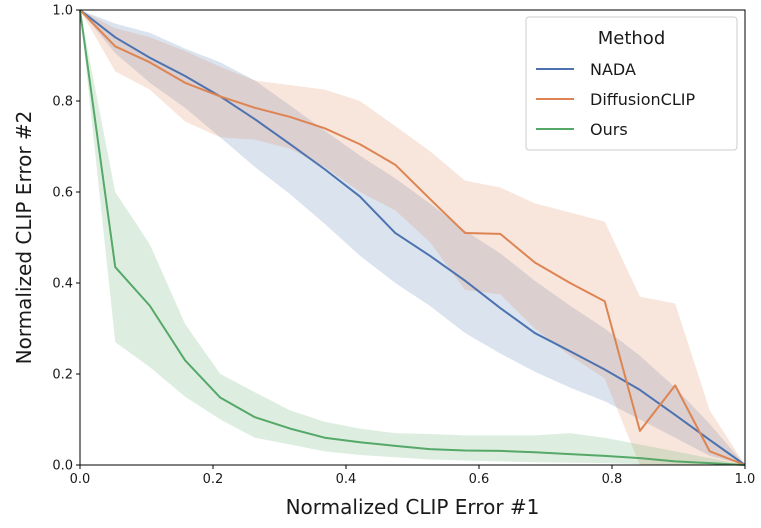  I want to click on legend-label-nada: NADA, so click(613, 69).